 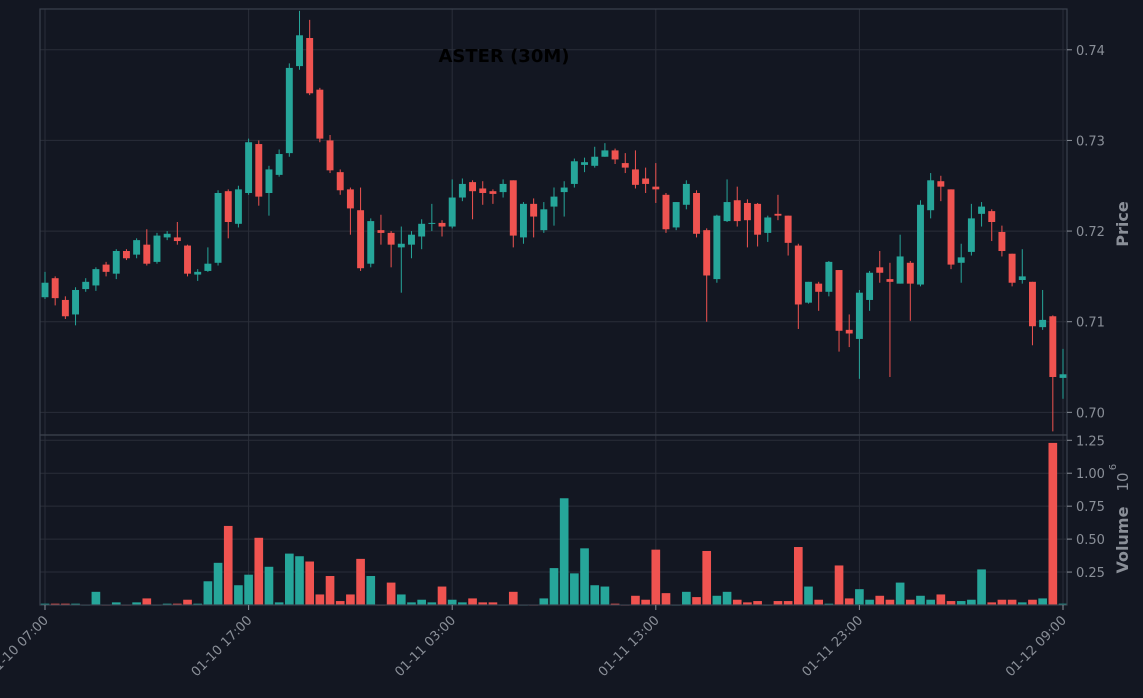 I want to click on volume-axis-ticks: 0.25 0.50 0.75 1.00 1.25, so click(x=1086, y=507).